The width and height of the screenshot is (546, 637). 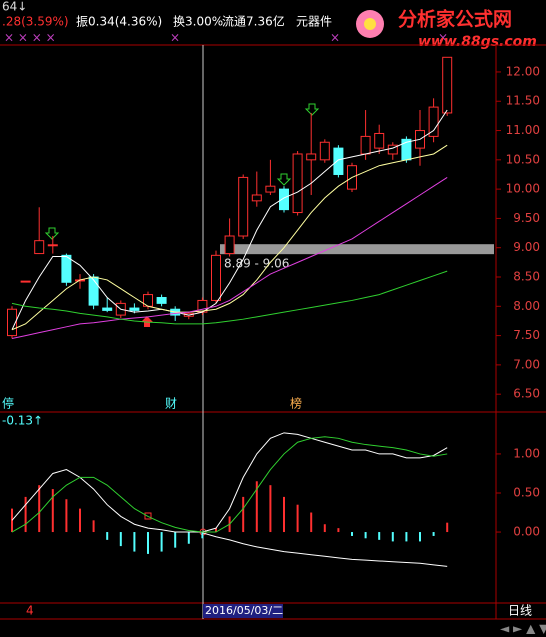 I want to click on watermark-title: 分析家公式网, so click(x=455, y=19).